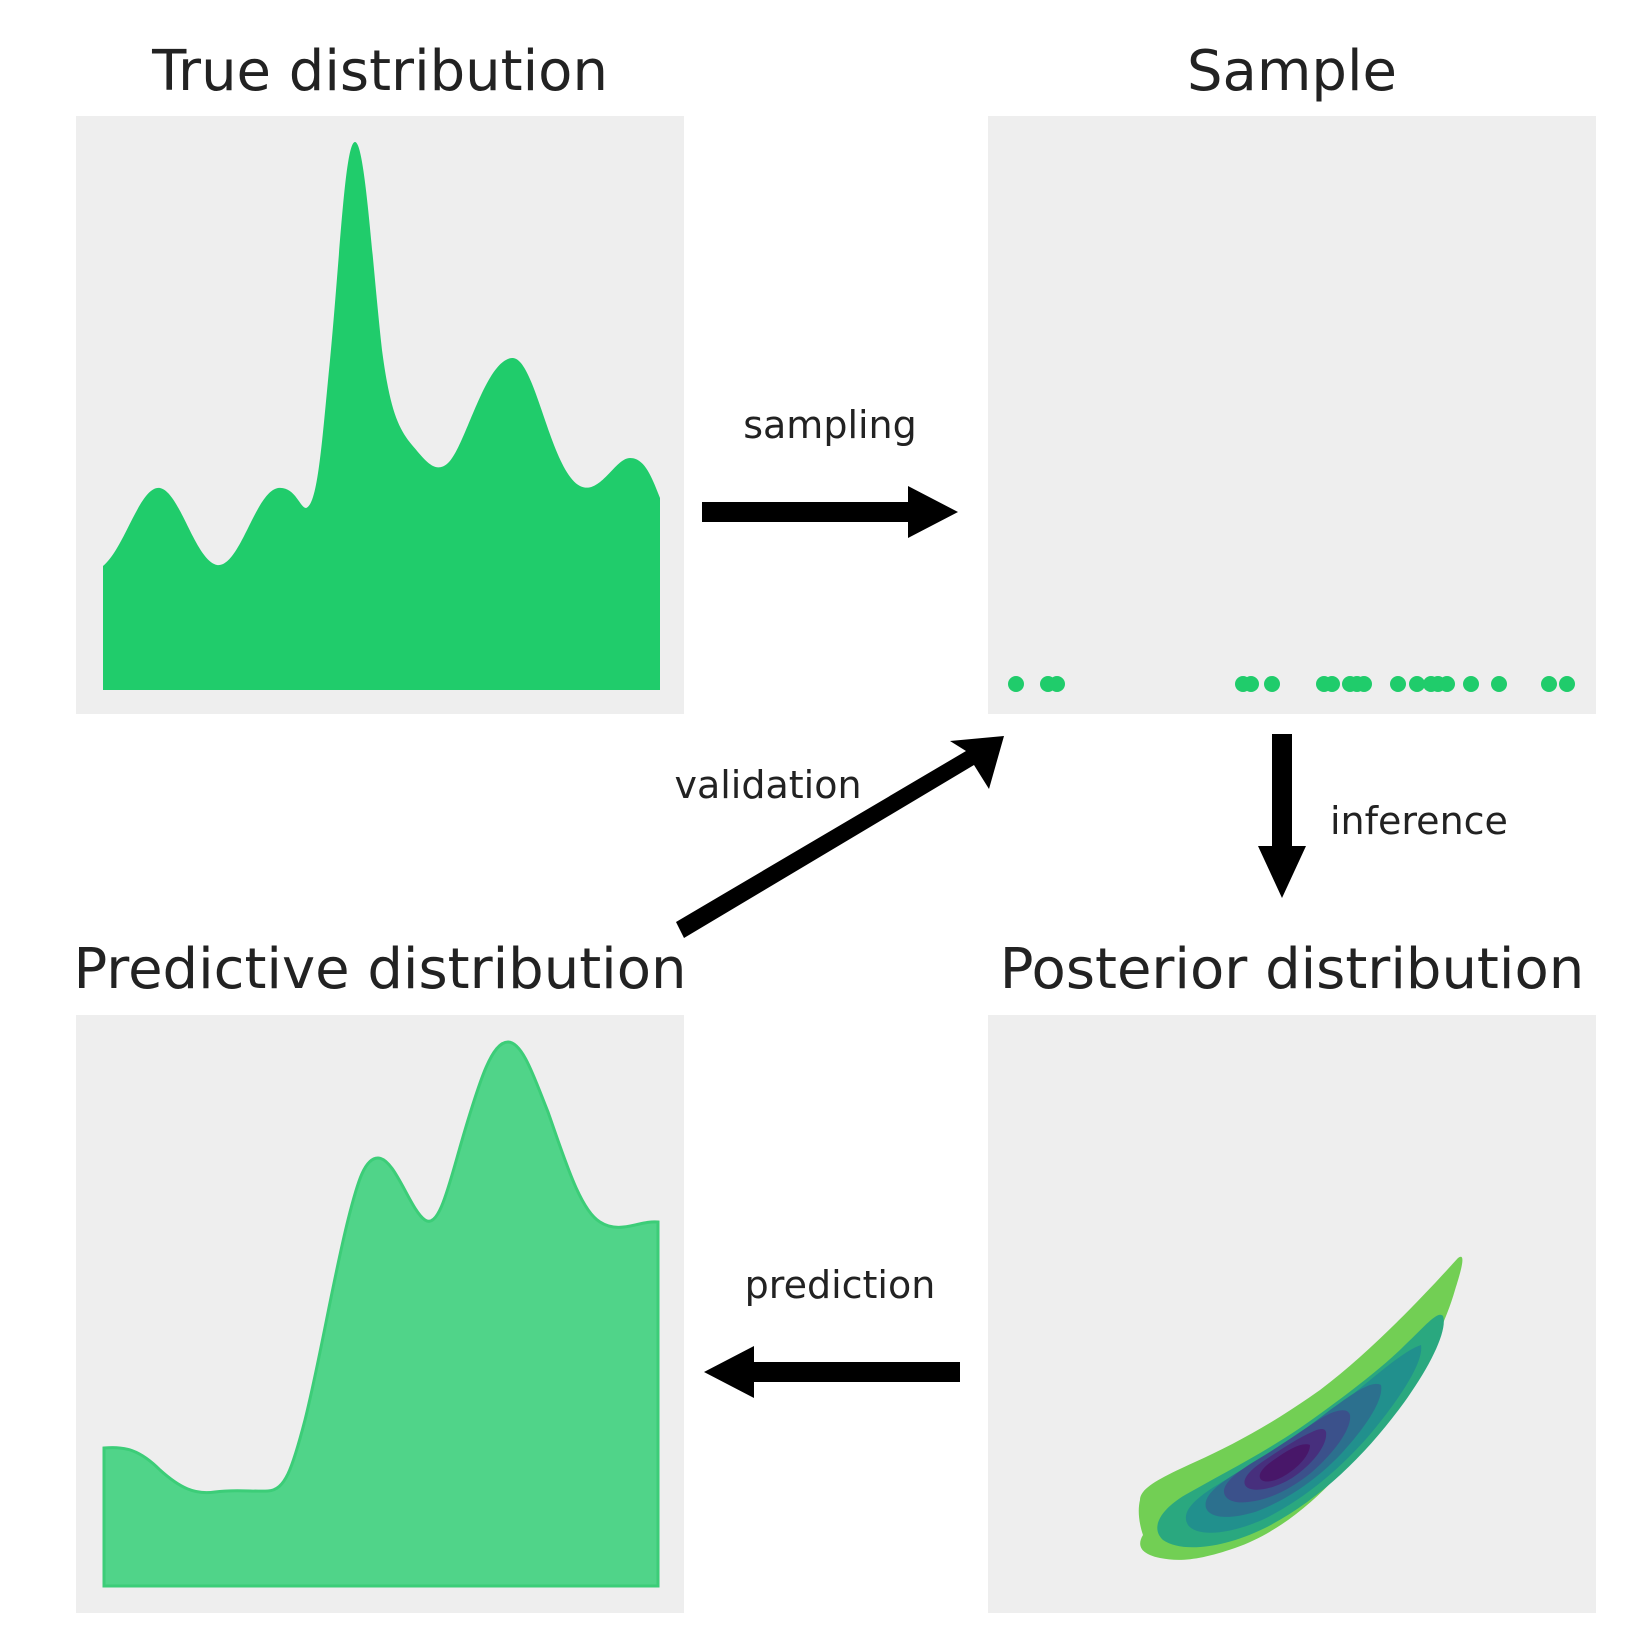 The height and width of the screenshot is (1650, 1650). Describe the element at coordinates (830, 425) in the screenshot. I see `sampling-label: sampling` at that location.